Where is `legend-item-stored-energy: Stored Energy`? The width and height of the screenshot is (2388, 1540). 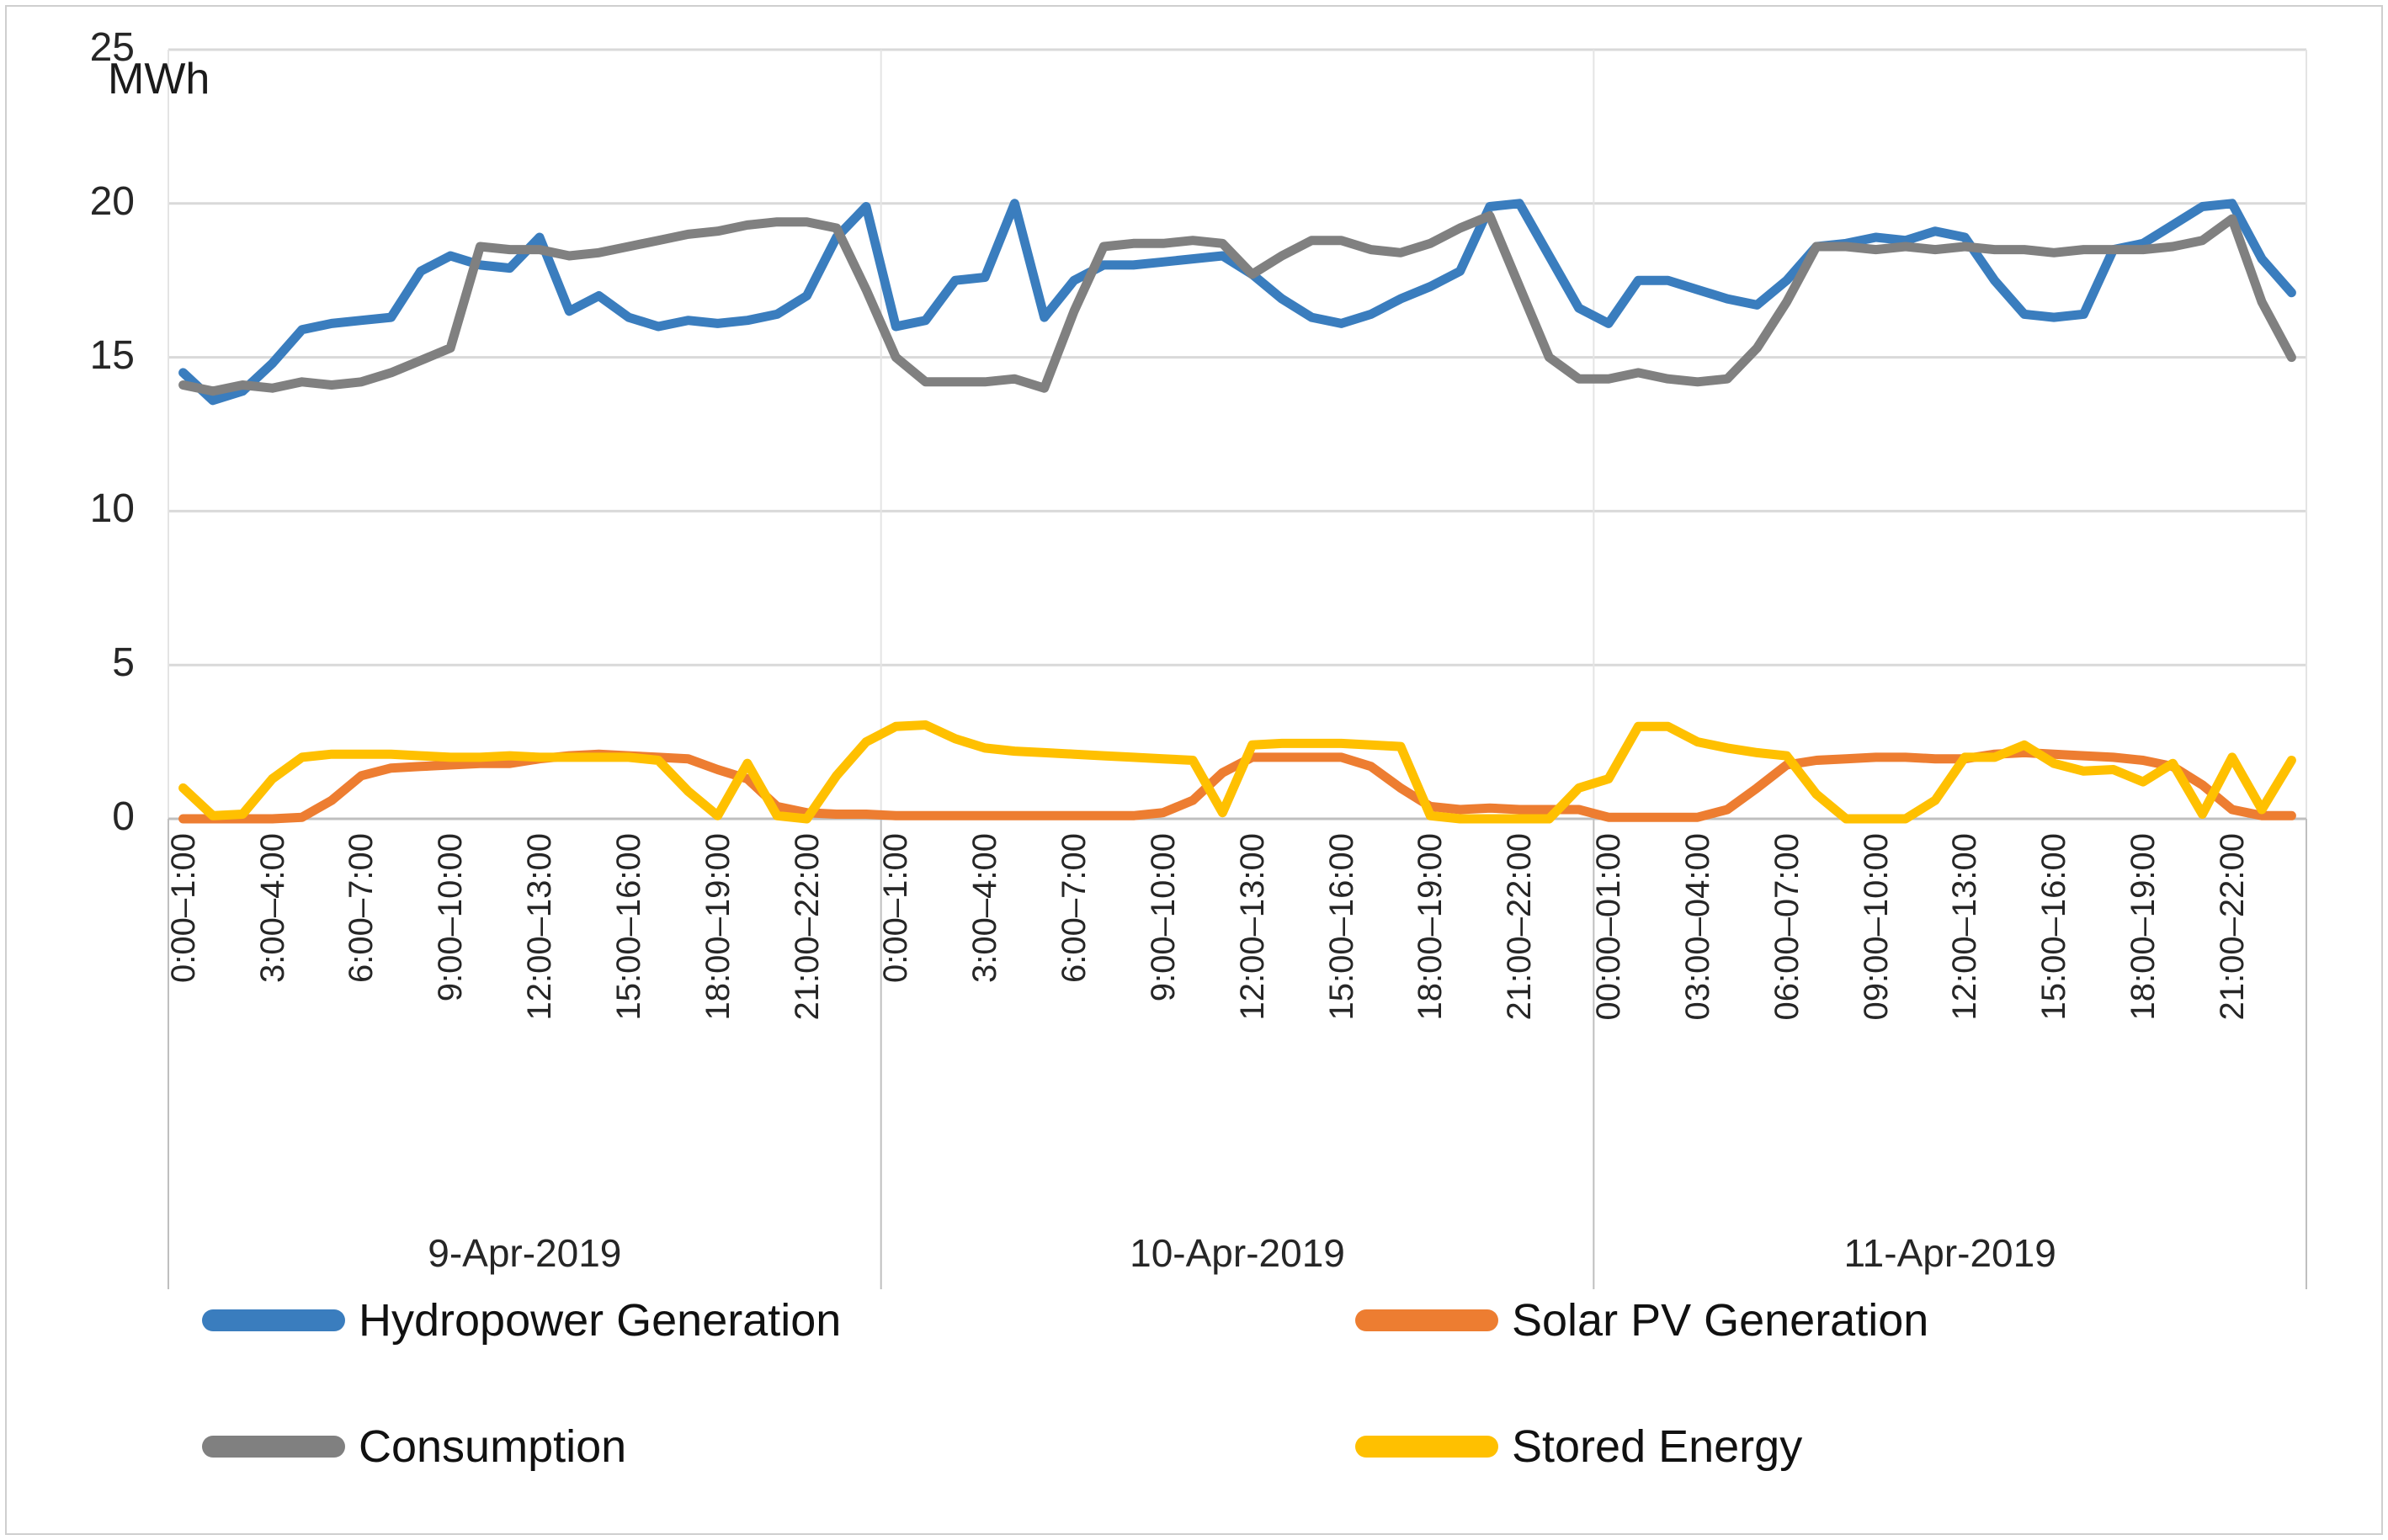 legend-item-stored-energy: Stored Energy is located at coordinates (1578, 1447).